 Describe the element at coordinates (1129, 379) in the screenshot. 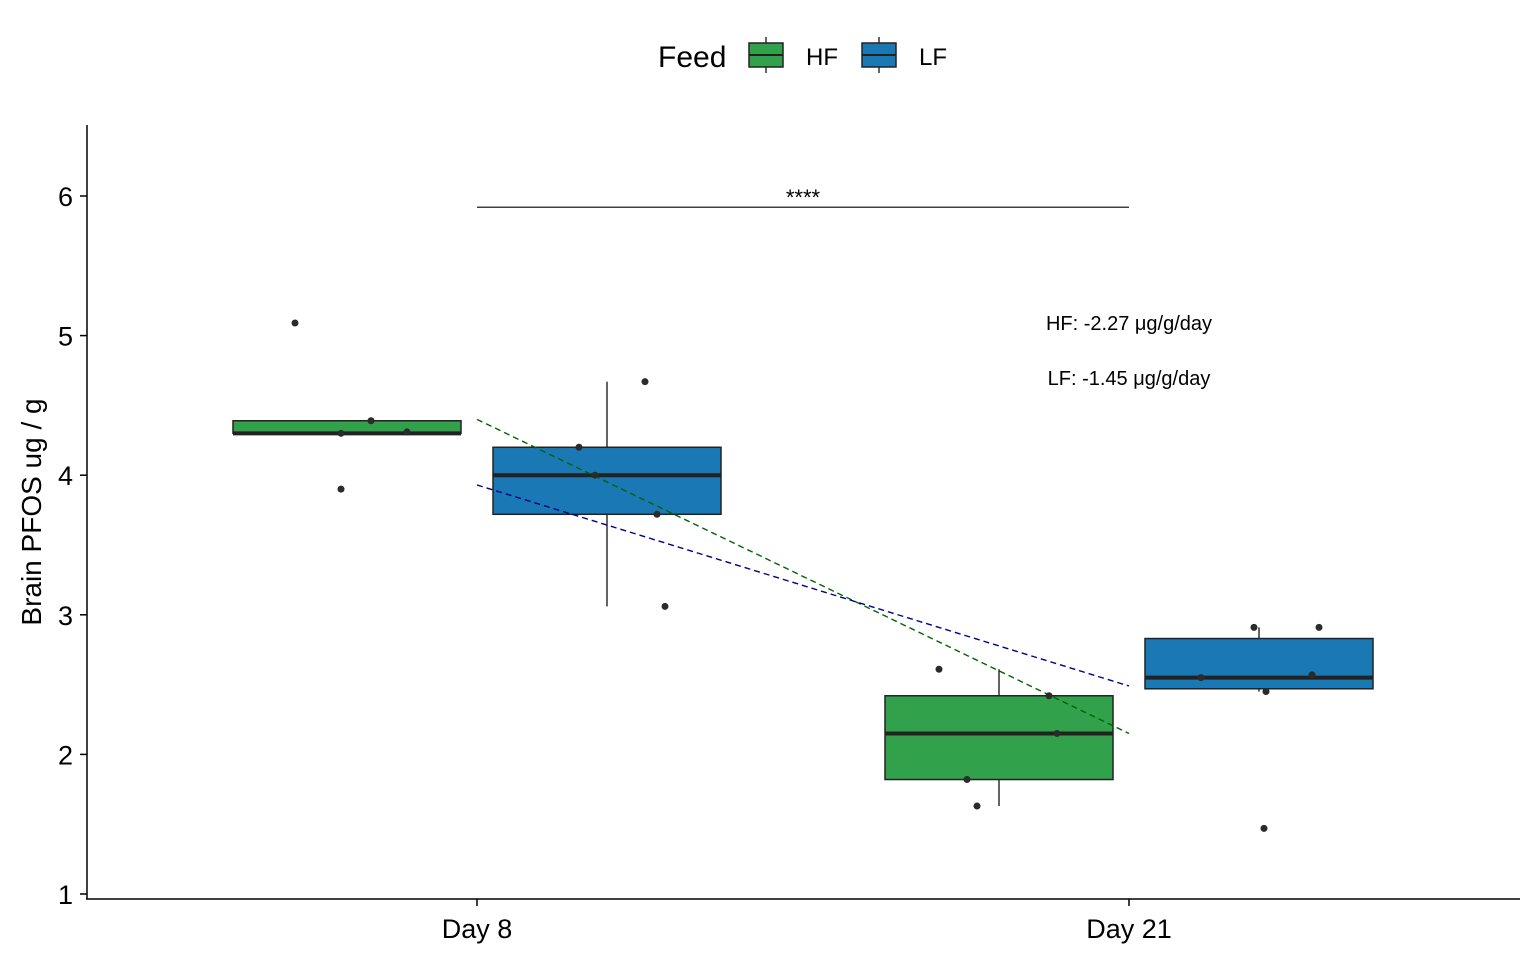

I see `annotation-lf-slope: LF: -1.45 μg/g/day` at that location.